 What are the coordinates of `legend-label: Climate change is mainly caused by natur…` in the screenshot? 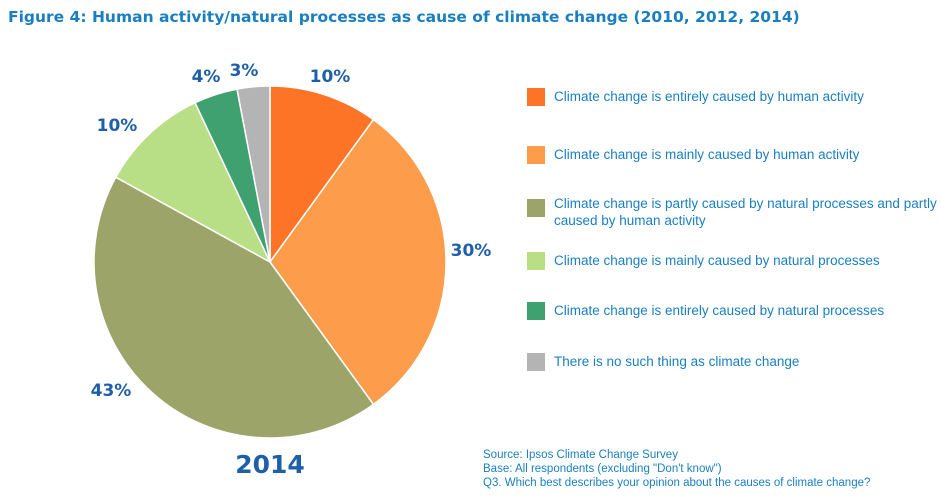 It's located at (717, 260).